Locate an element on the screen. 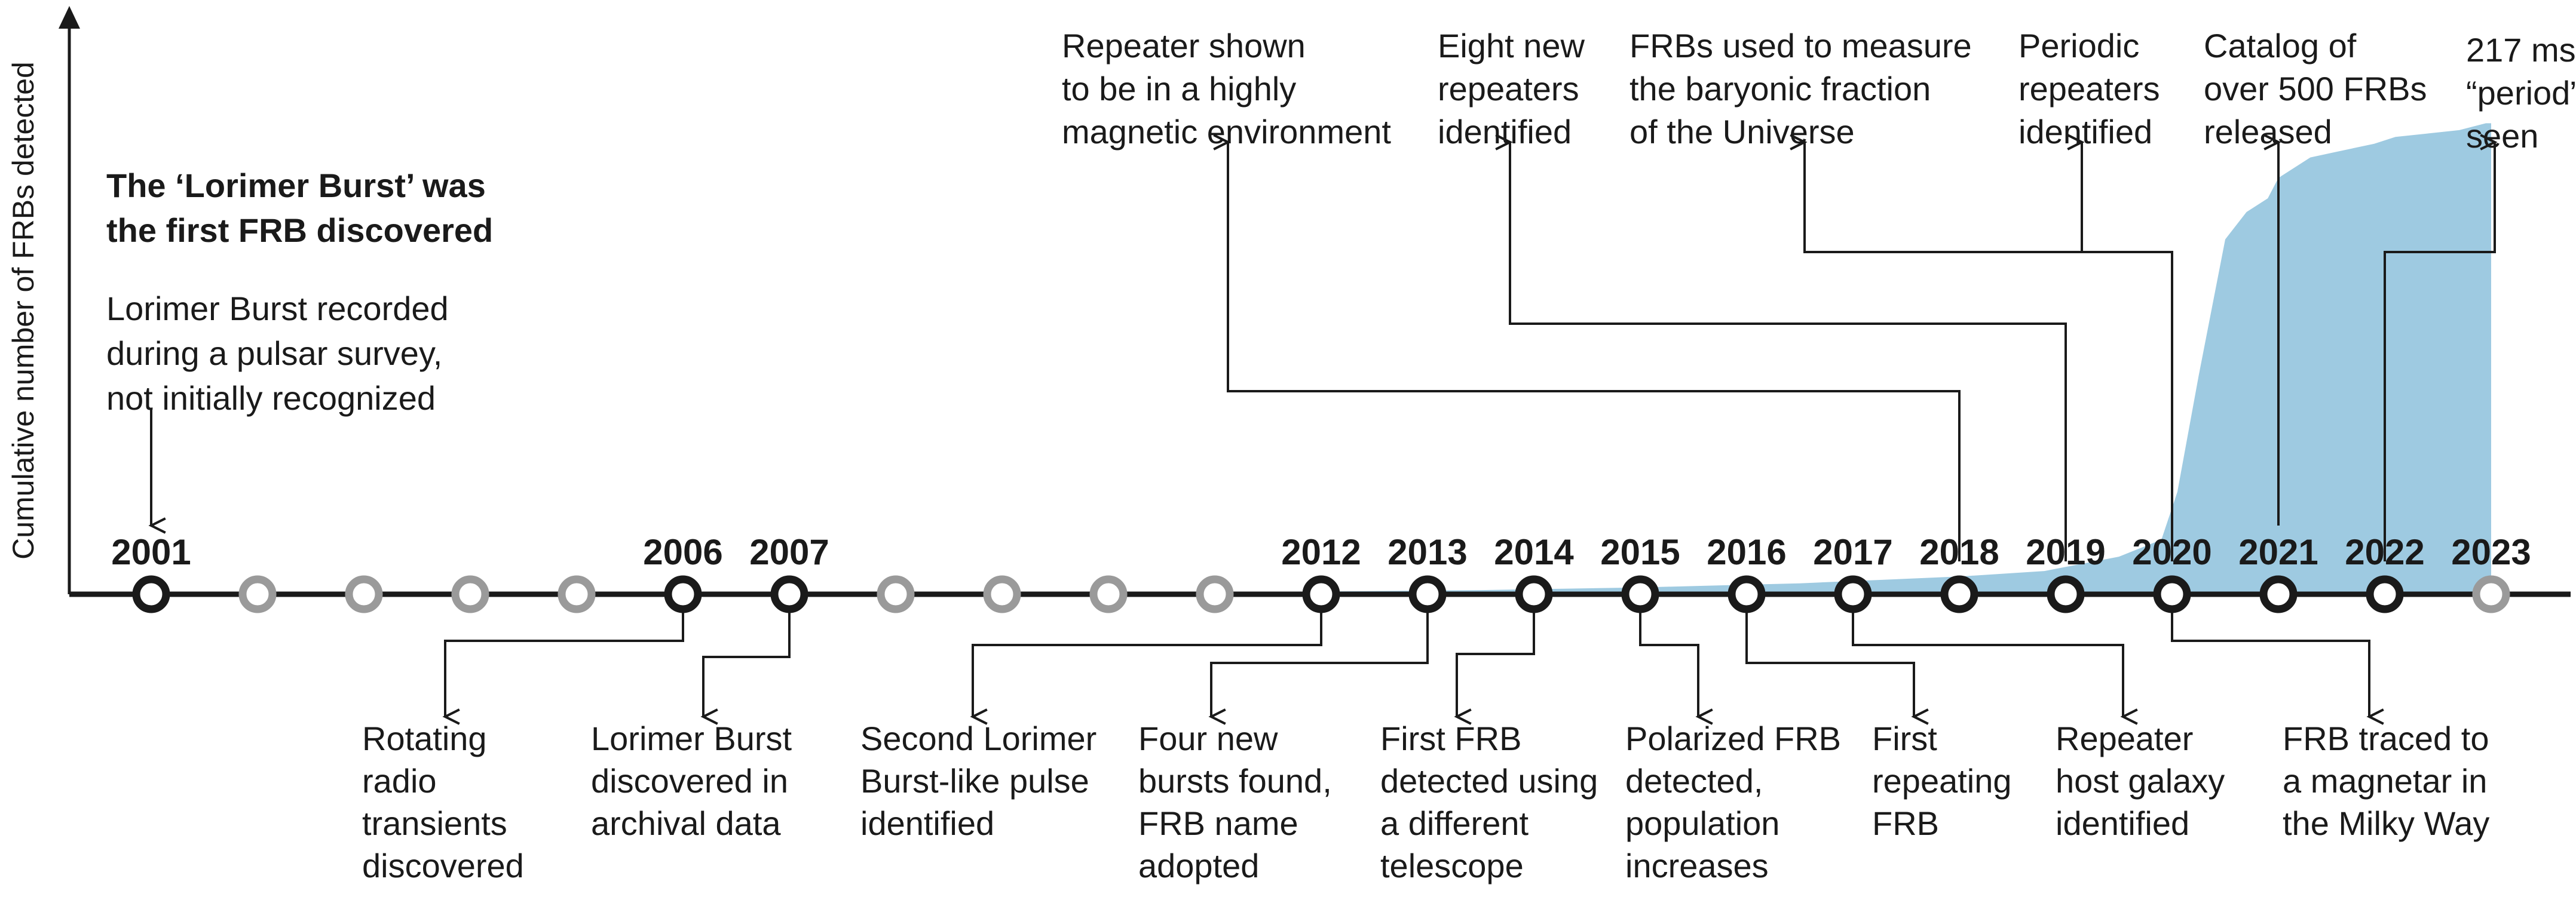  event-title-line: the first FRB discovered is located at coordinates (299, 230).